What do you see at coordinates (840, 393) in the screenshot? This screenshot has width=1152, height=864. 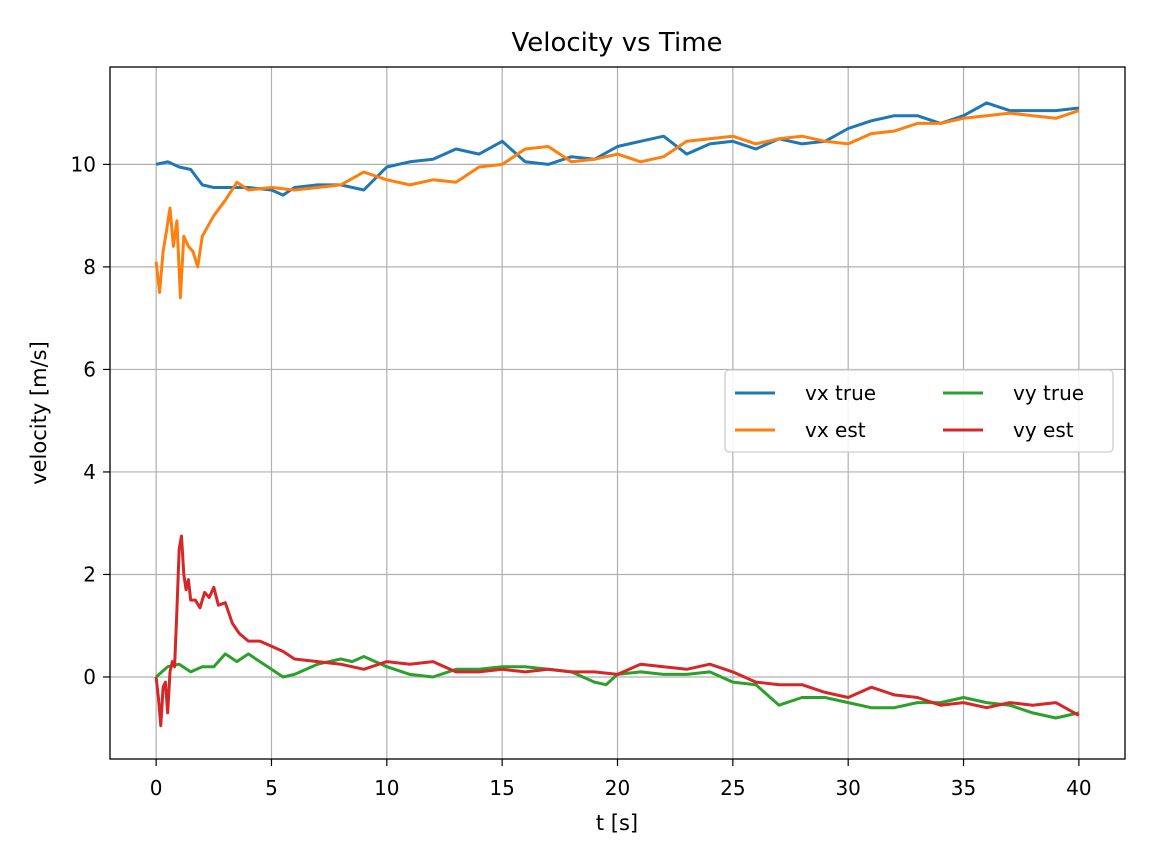 I see `legend-label: vx true` at bounding box center [840, 393].